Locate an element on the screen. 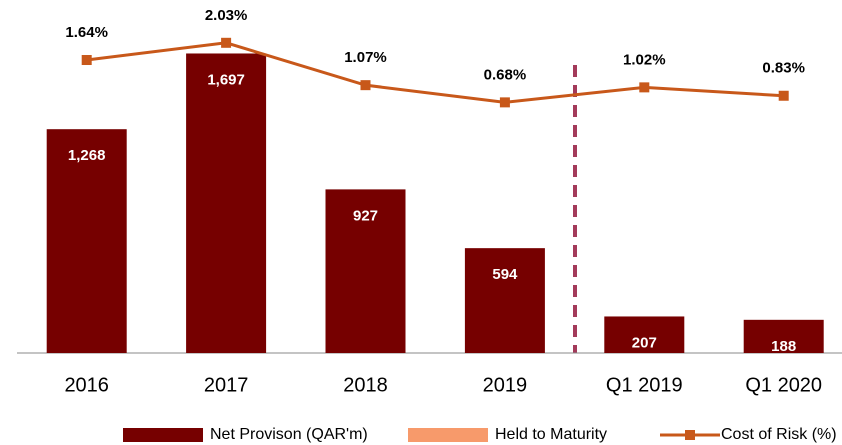  x-tick-label: 2016 is located at coordinates (86, 385).